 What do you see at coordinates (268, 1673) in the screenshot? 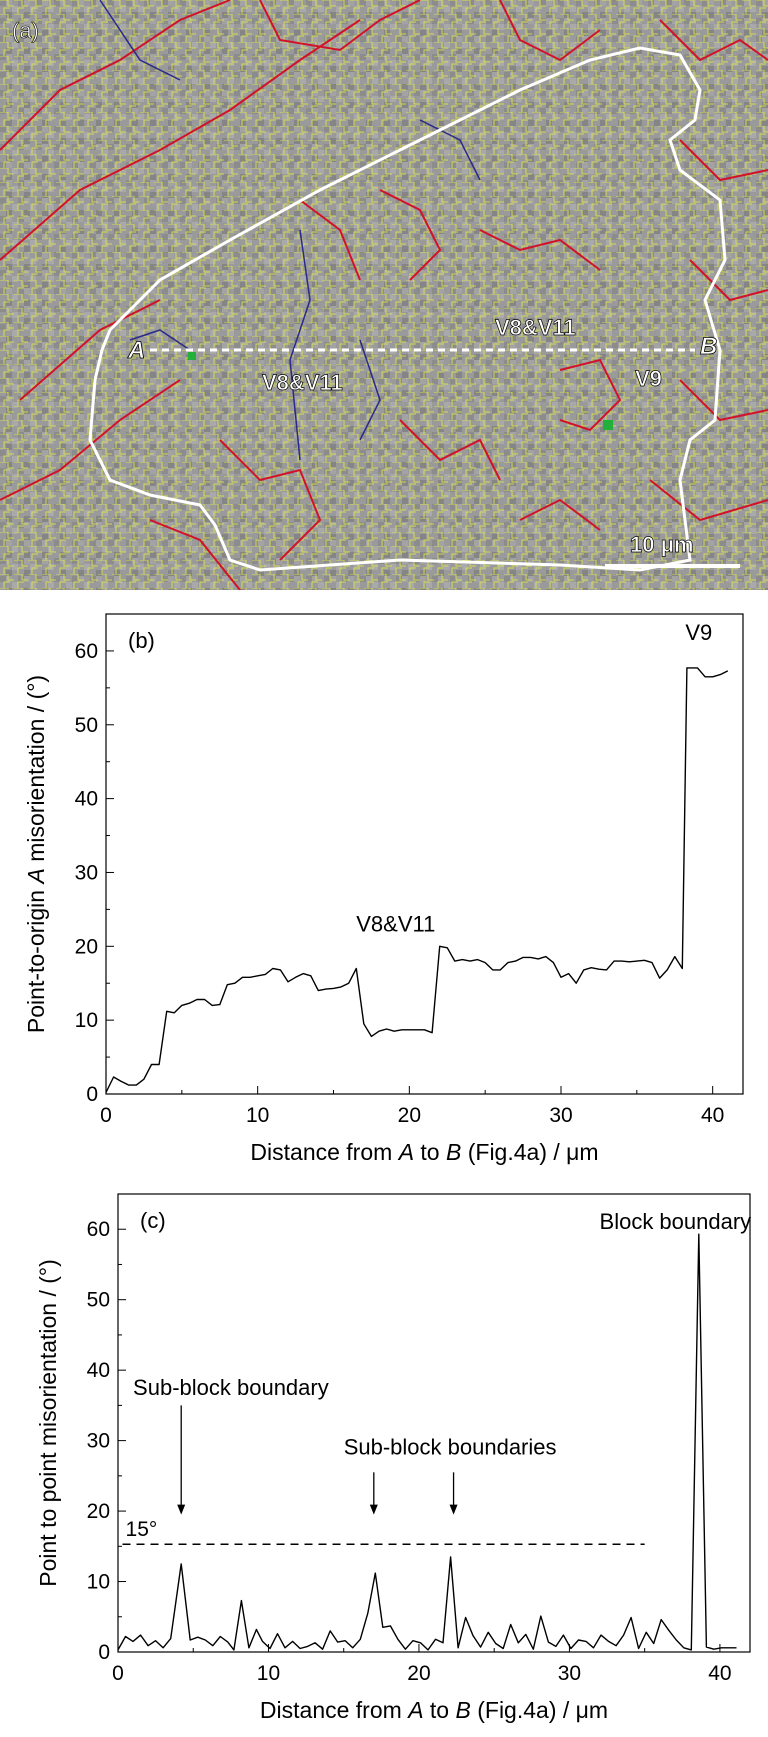
I see `x-tick-label-c: 10` at bounding box center [268, 1673].